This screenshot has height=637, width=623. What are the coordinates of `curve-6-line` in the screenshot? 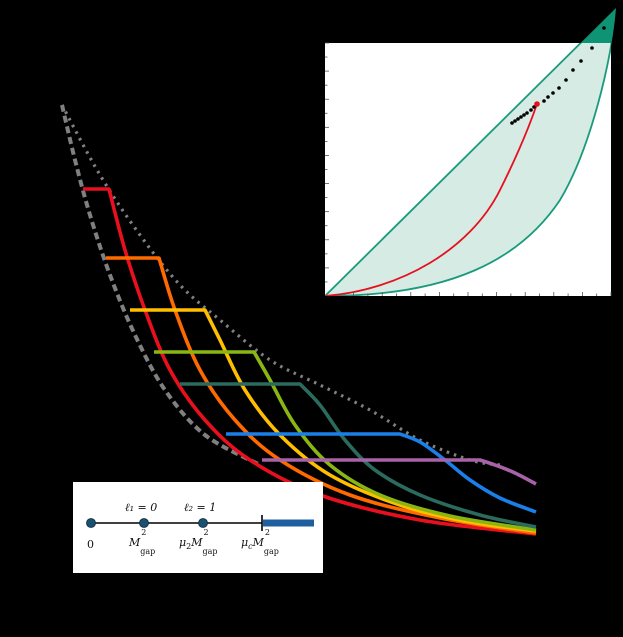 It's located at (381, 473).